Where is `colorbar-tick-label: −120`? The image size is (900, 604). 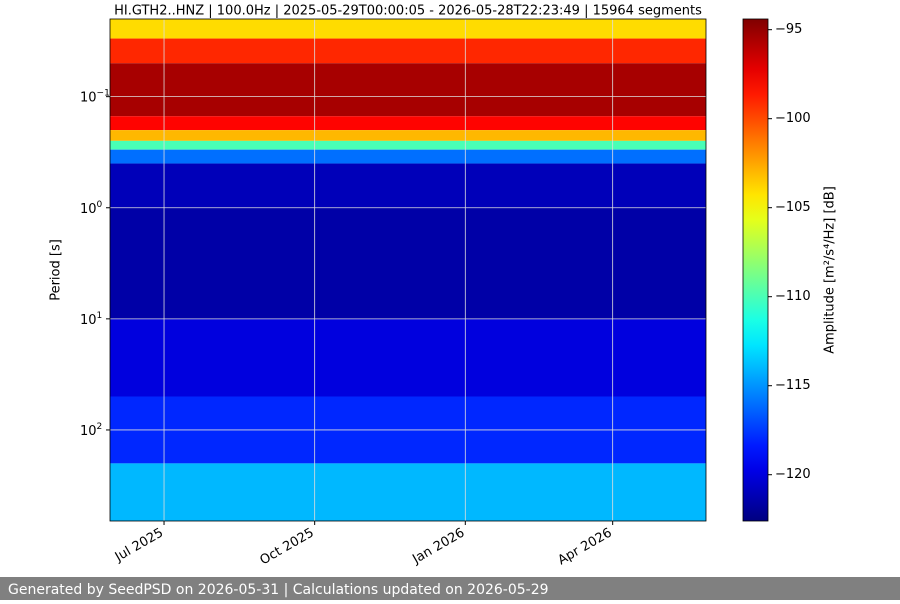 colorbar-tick-label: −120 is located at coordinates (793, 474).